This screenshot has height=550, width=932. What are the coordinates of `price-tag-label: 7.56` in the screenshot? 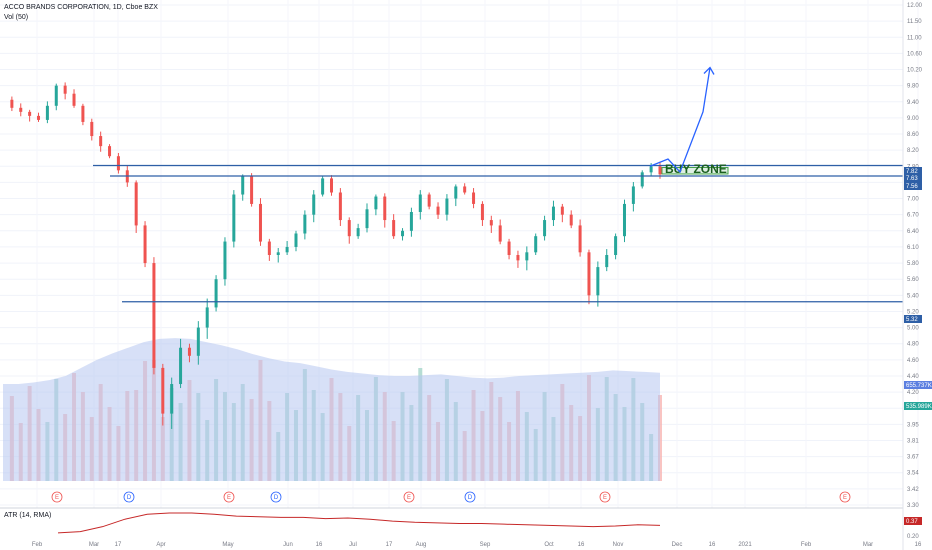 It's located at (912, 187).